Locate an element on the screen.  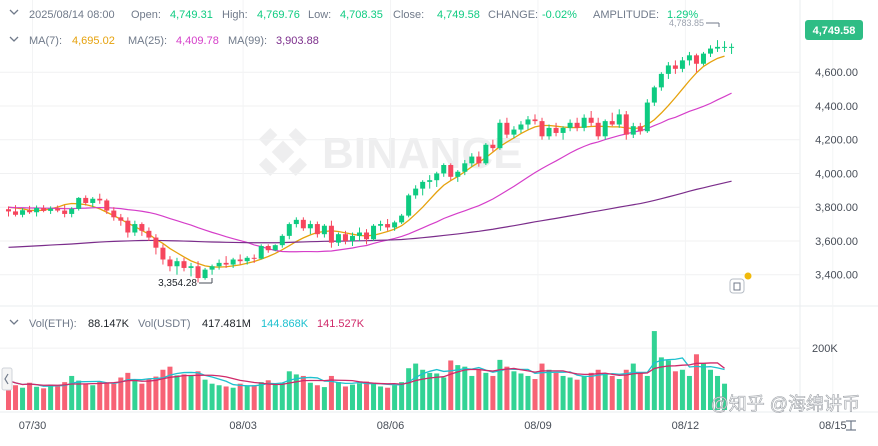
time-tick-label: 08/09 is located at coordinates (538, 426).